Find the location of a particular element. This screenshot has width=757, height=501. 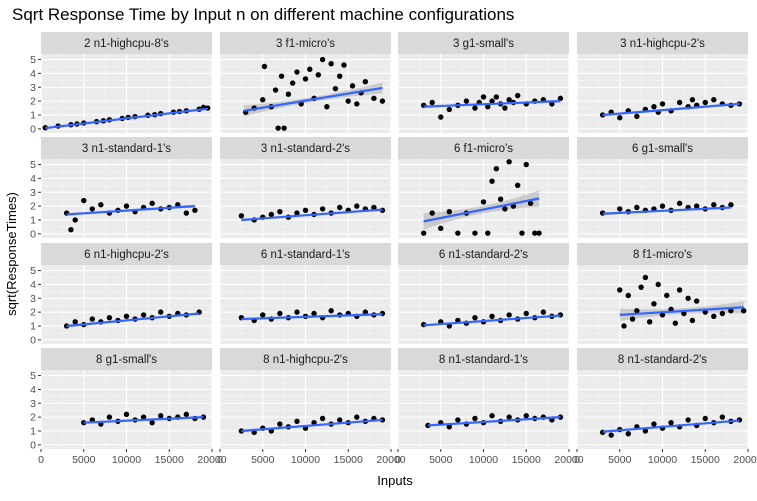

facet-label: 8 n1-standard-1's is located at coordinates (483, 360).